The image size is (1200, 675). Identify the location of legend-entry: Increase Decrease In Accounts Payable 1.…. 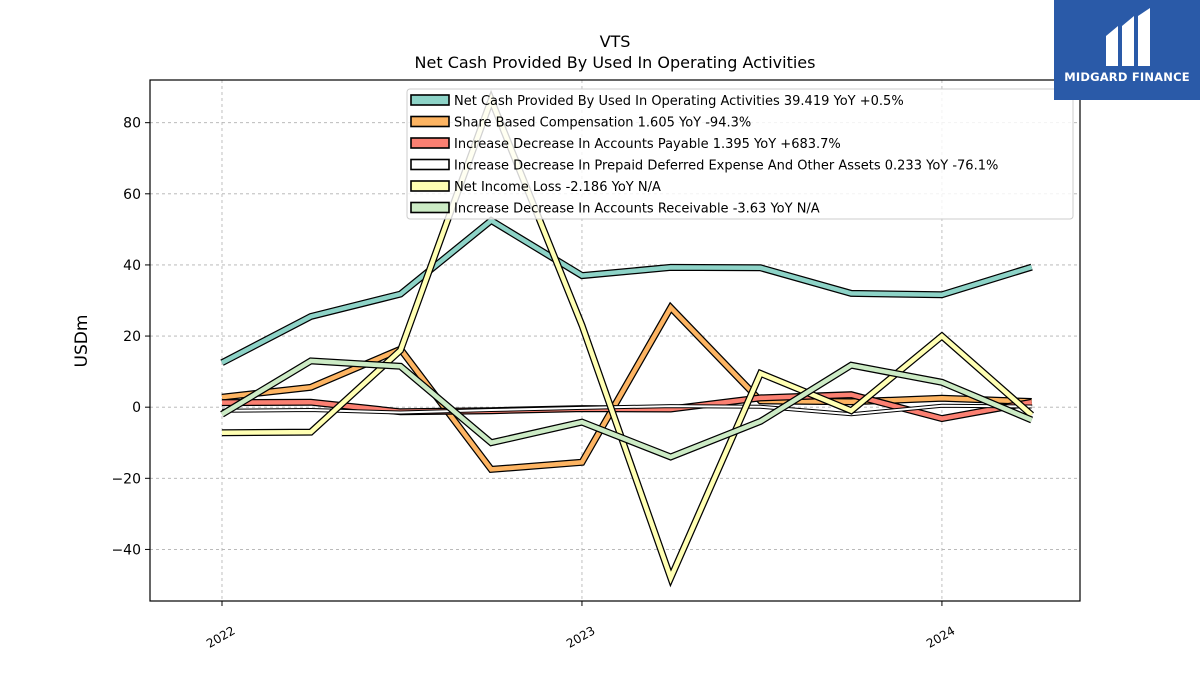
(647, 144).